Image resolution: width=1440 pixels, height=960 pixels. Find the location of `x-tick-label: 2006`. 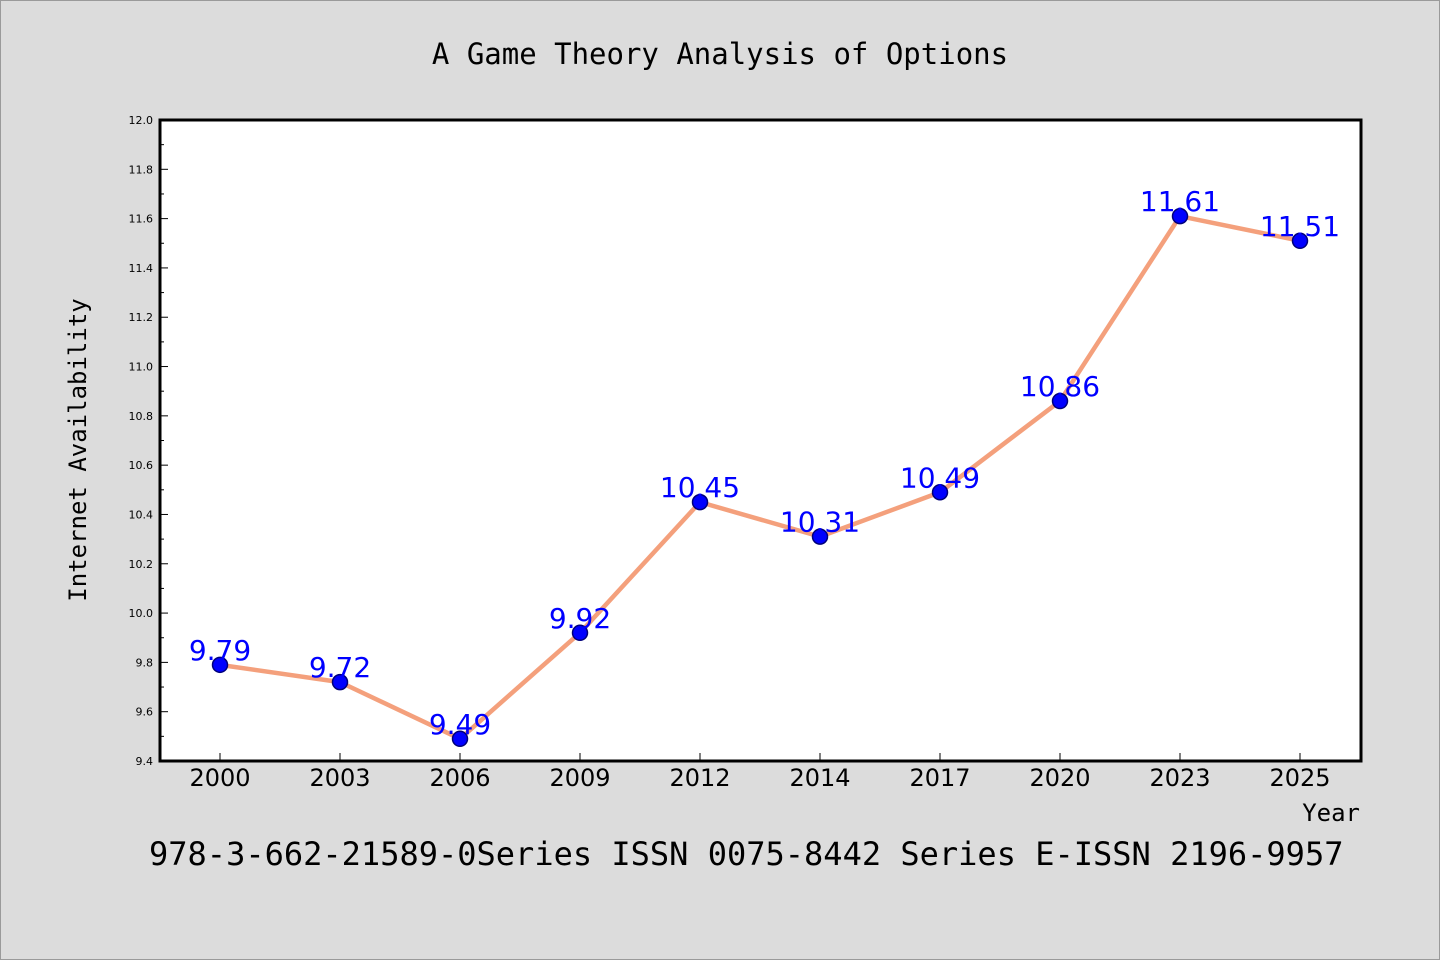

x-tick-label: 2006 is located at coordinates (459, 778).